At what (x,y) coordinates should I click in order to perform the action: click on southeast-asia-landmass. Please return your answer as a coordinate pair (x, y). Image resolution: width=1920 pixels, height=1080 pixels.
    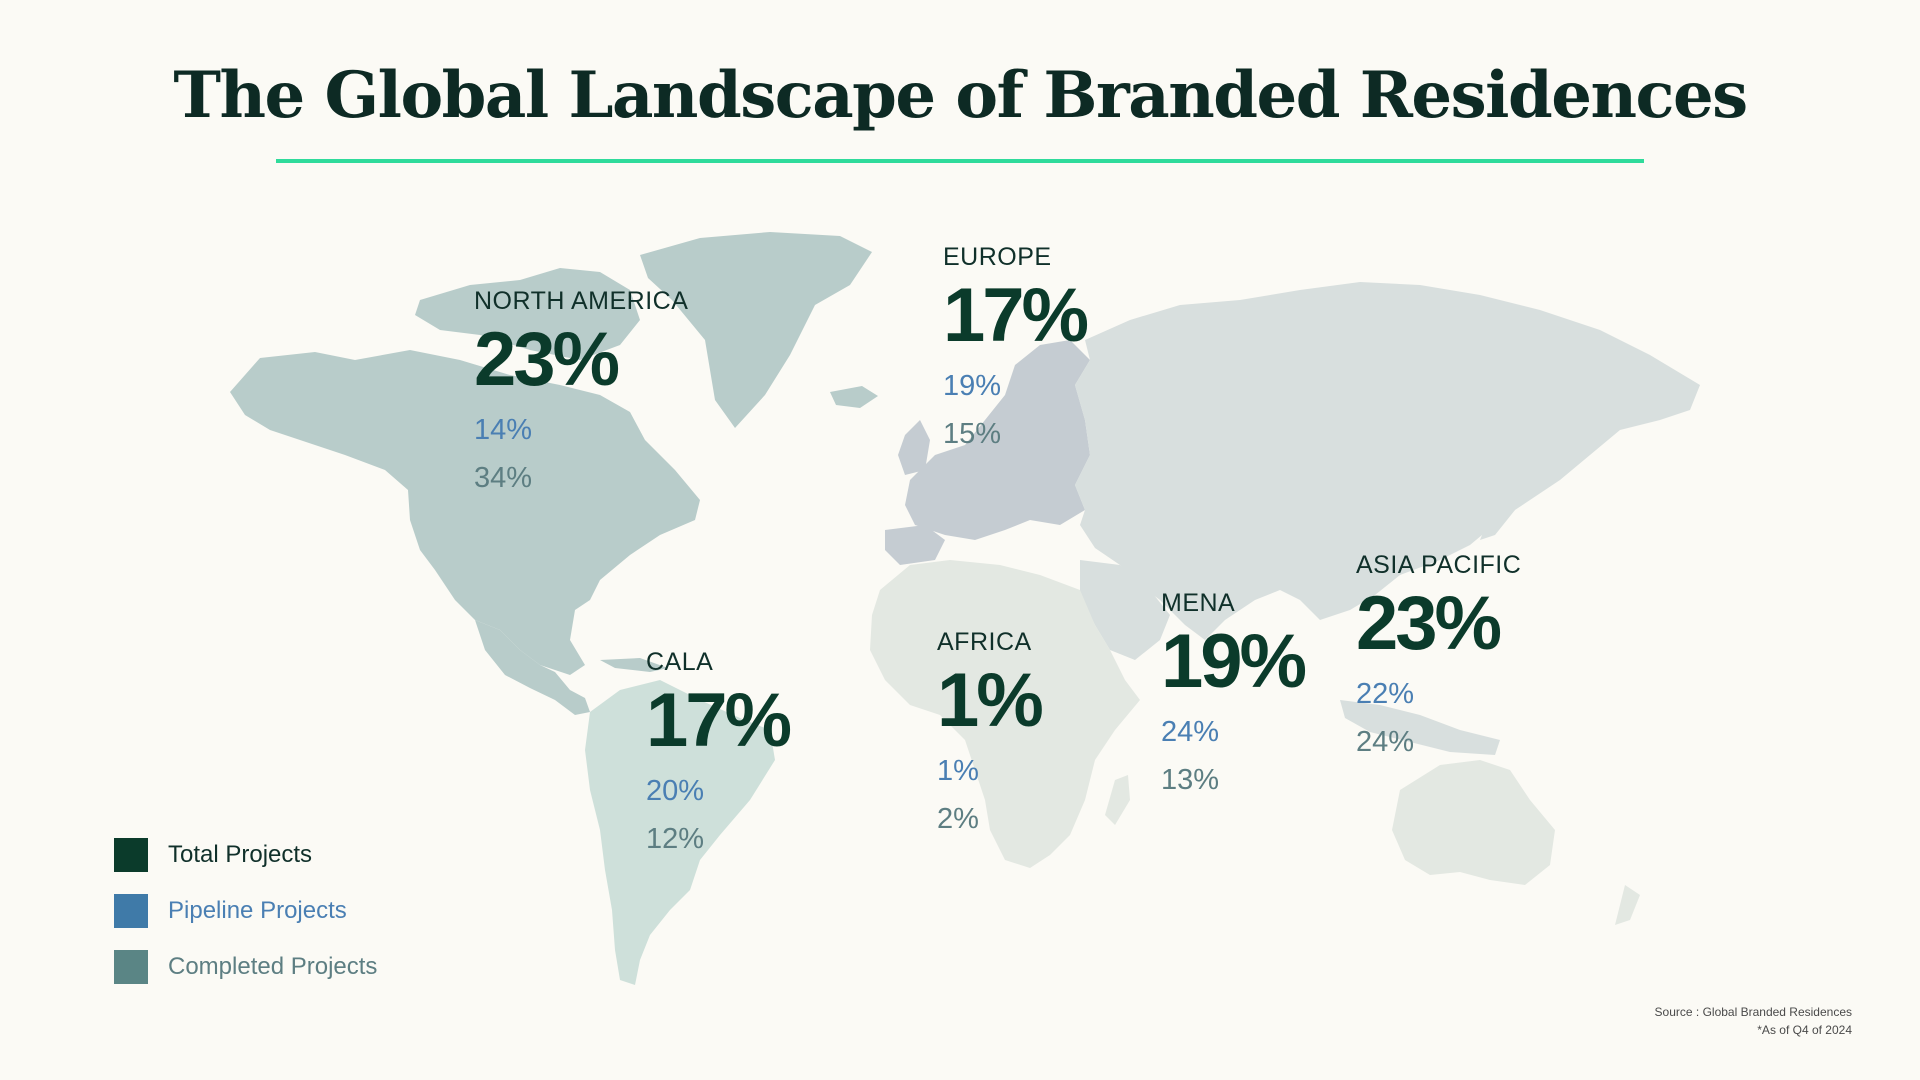
    Looking at the image, I should click on (1420, 727).